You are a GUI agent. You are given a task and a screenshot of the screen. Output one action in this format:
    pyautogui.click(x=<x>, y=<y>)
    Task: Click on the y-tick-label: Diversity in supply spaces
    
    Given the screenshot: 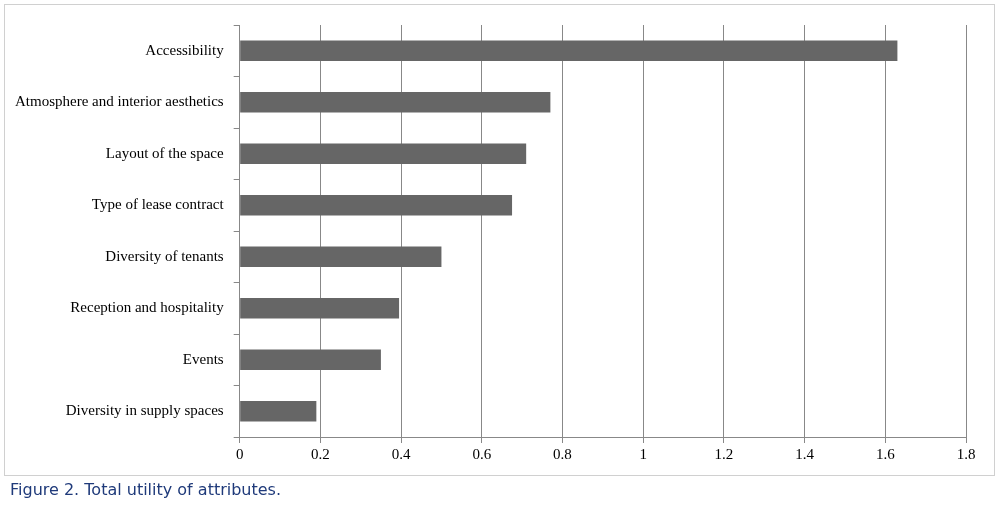 What is the action you would take?
    pyautogui.click(x=144, y=410)
    